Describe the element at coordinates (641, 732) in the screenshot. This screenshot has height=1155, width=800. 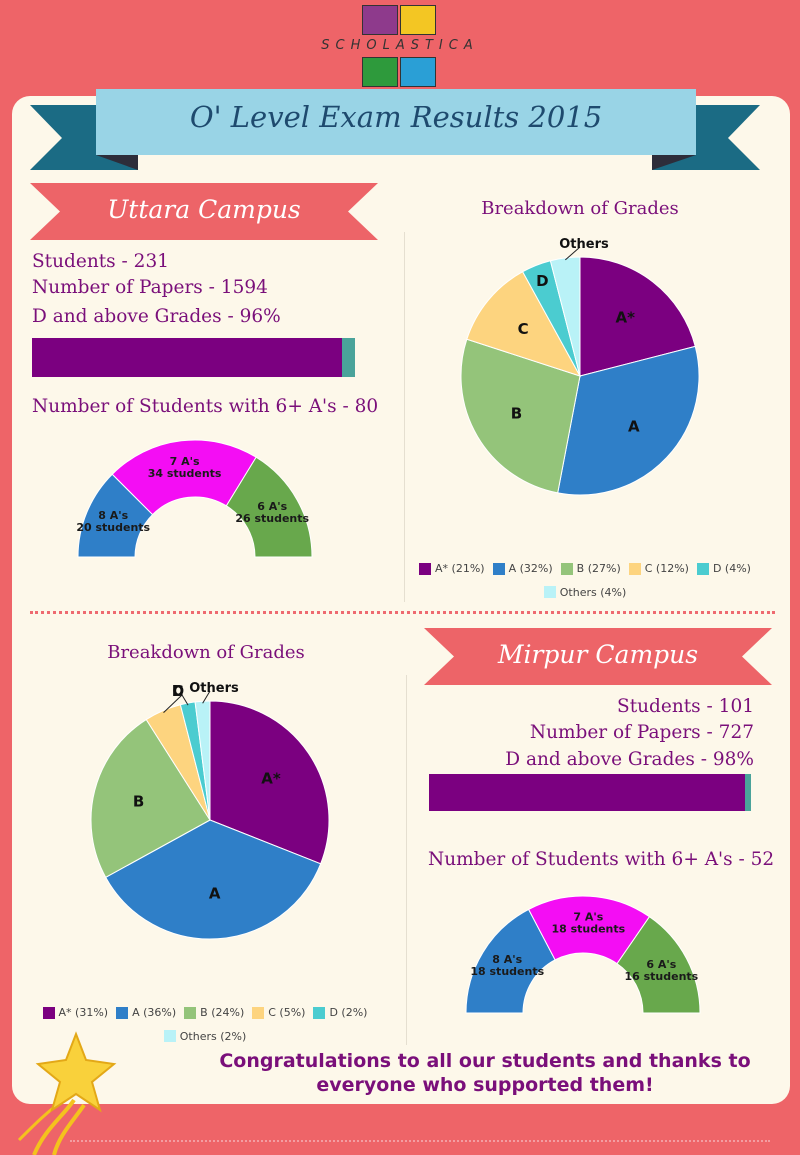
I see `mirpur-papers: Number of Papers - 727` at that location.